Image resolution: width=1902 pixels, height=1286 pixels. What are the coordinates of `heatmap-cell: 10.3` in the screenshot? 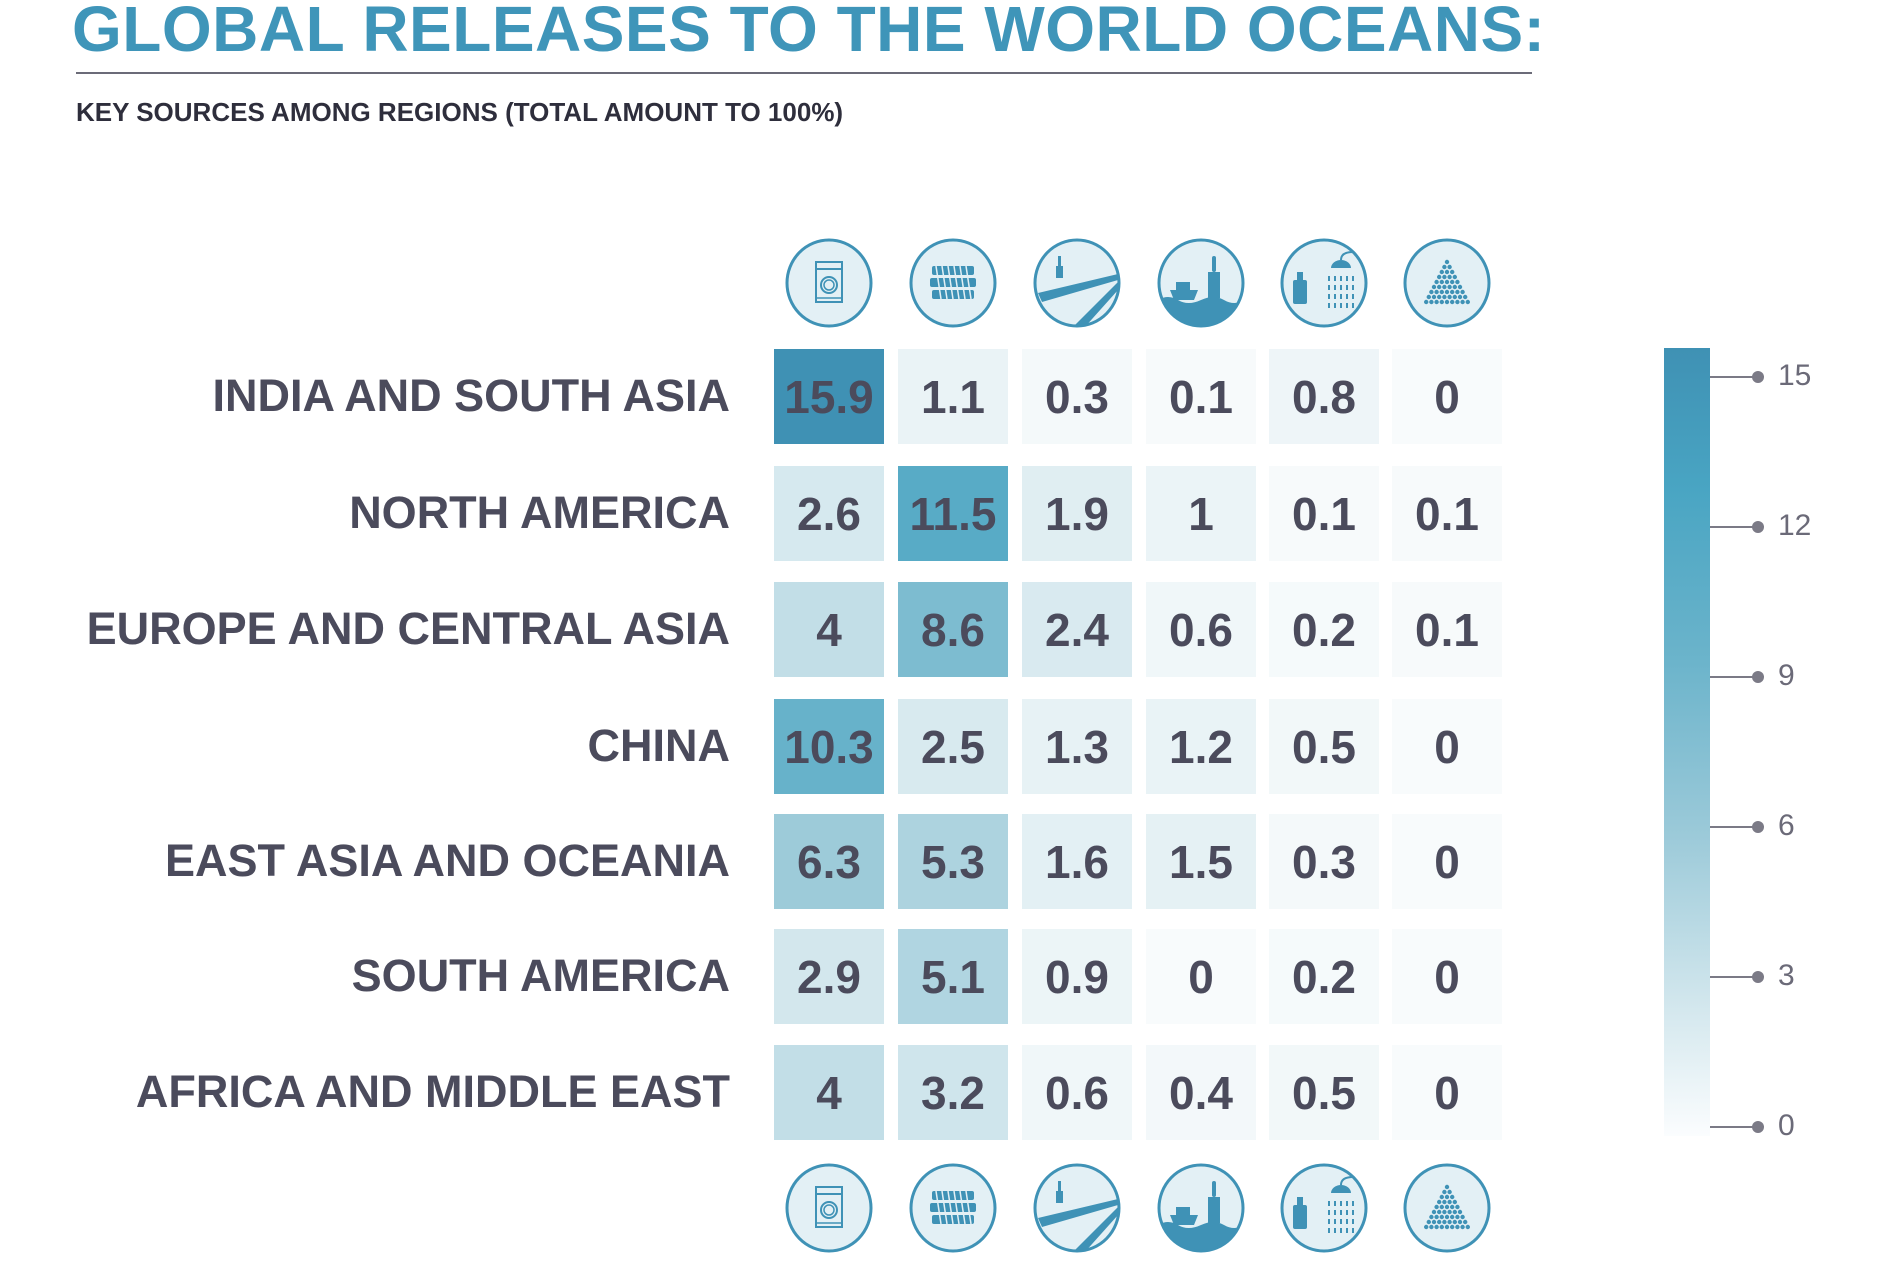 It's located at (829, 746).